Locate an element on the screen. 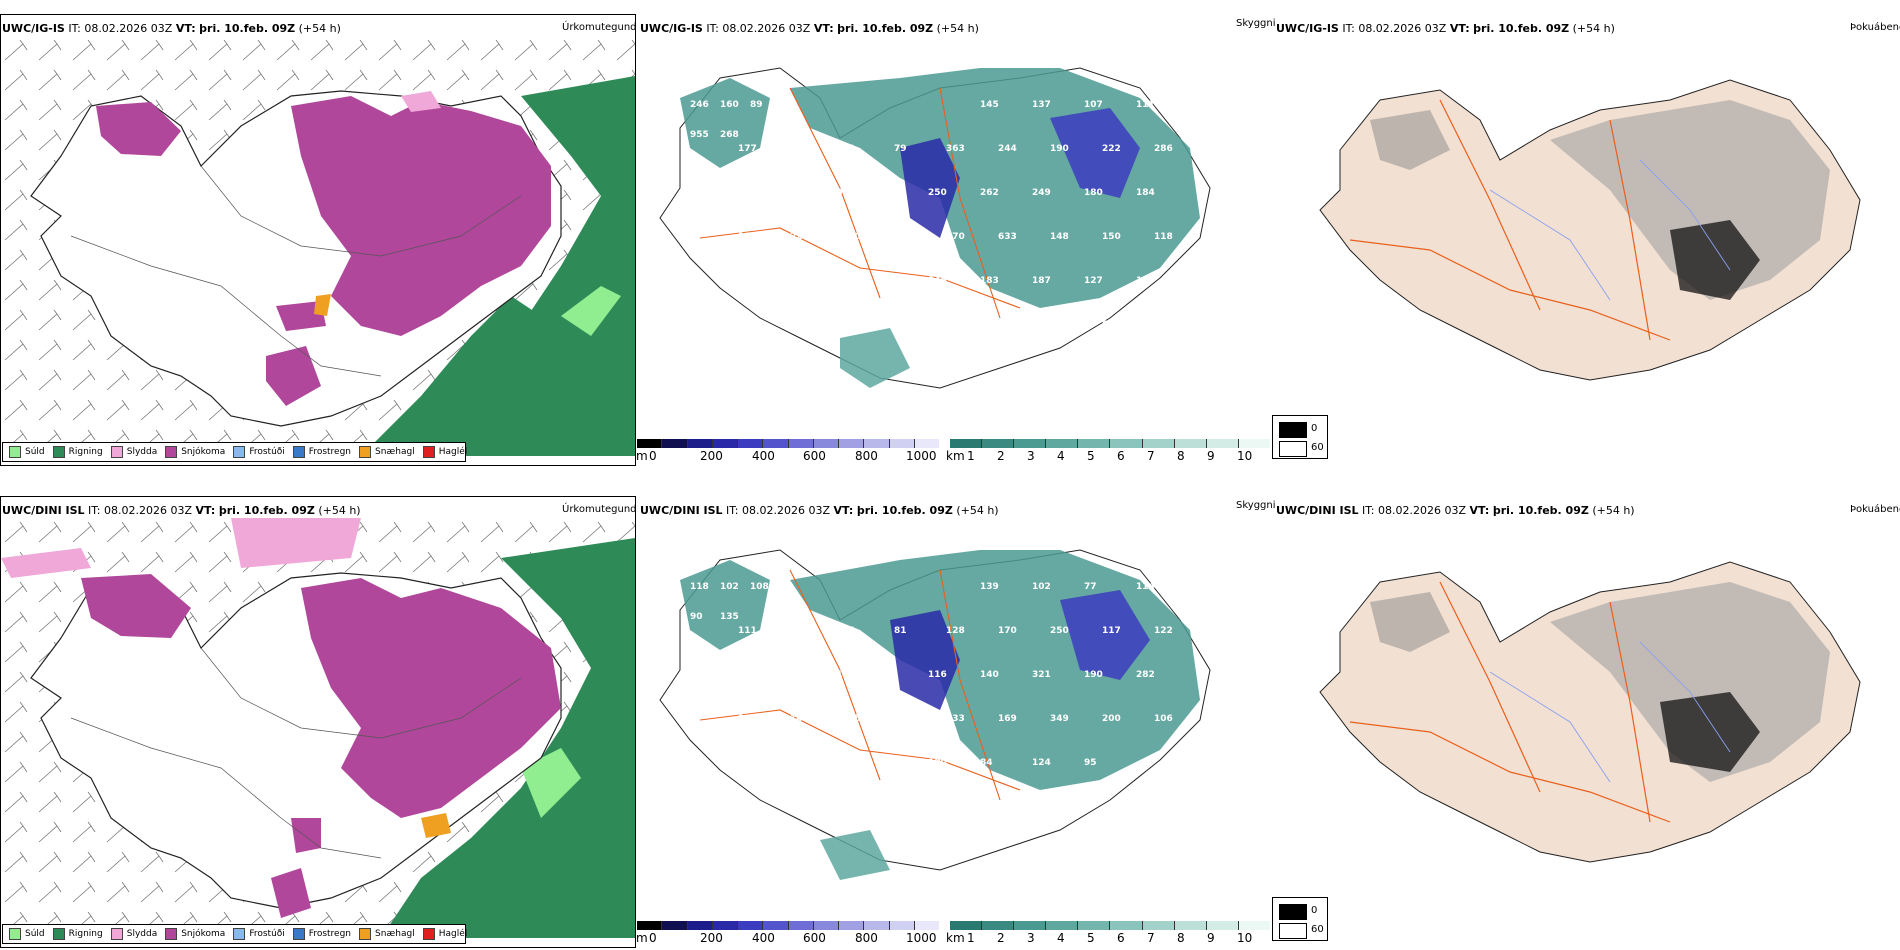 Image resolution: width=1900 pixels, height=950 pixels. graupel-area is located at coordinates (322, 305).